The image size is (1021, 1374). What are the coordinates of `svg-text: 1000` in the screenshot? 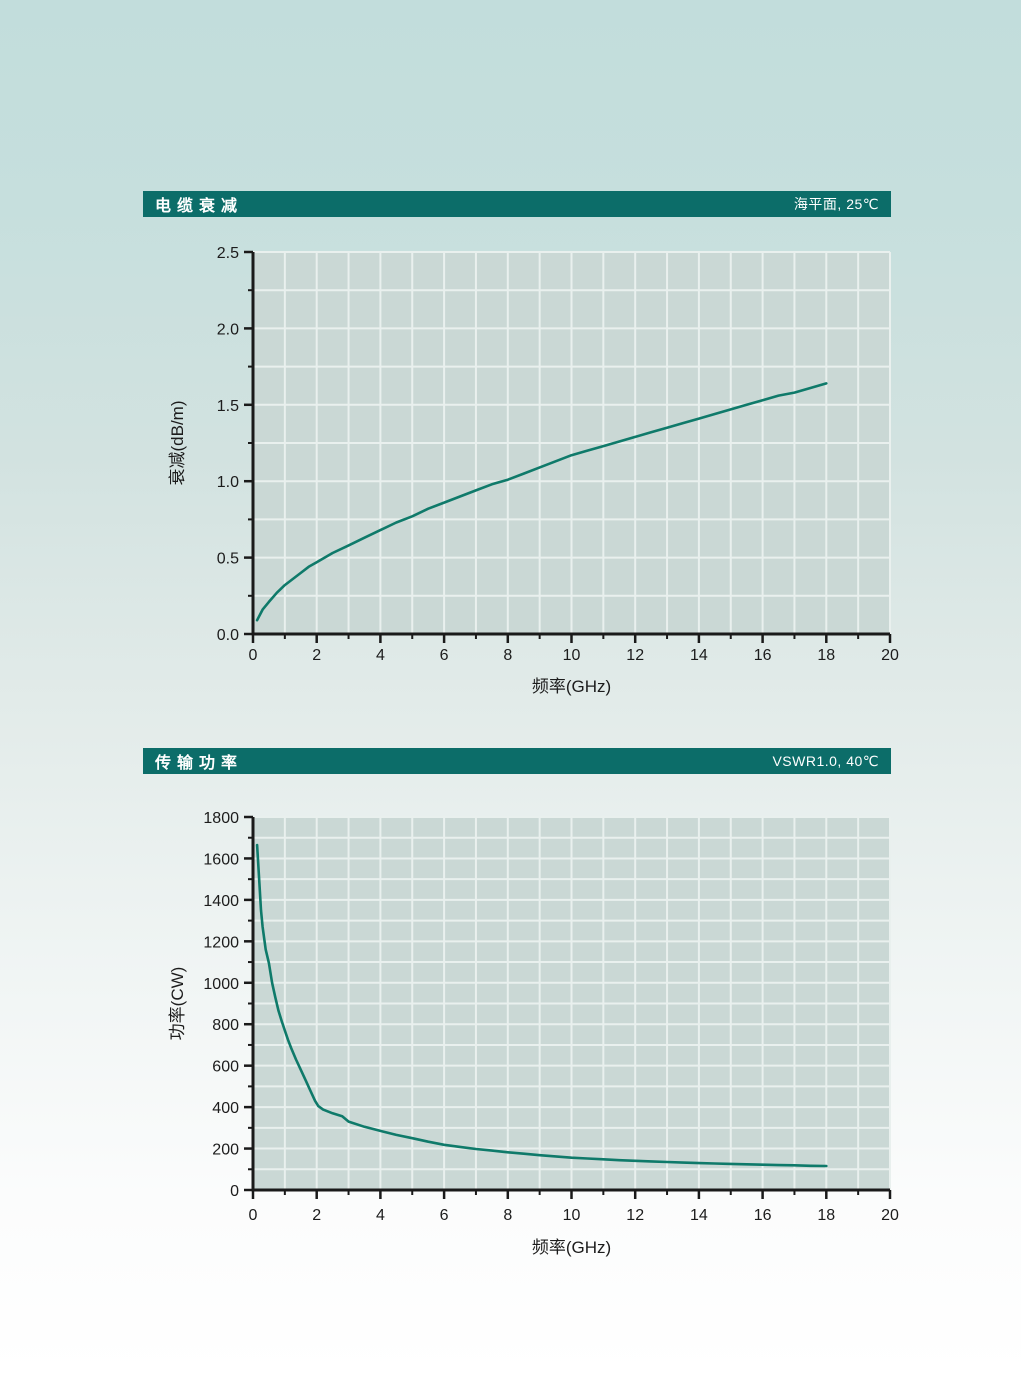 It's located at (221, 984).